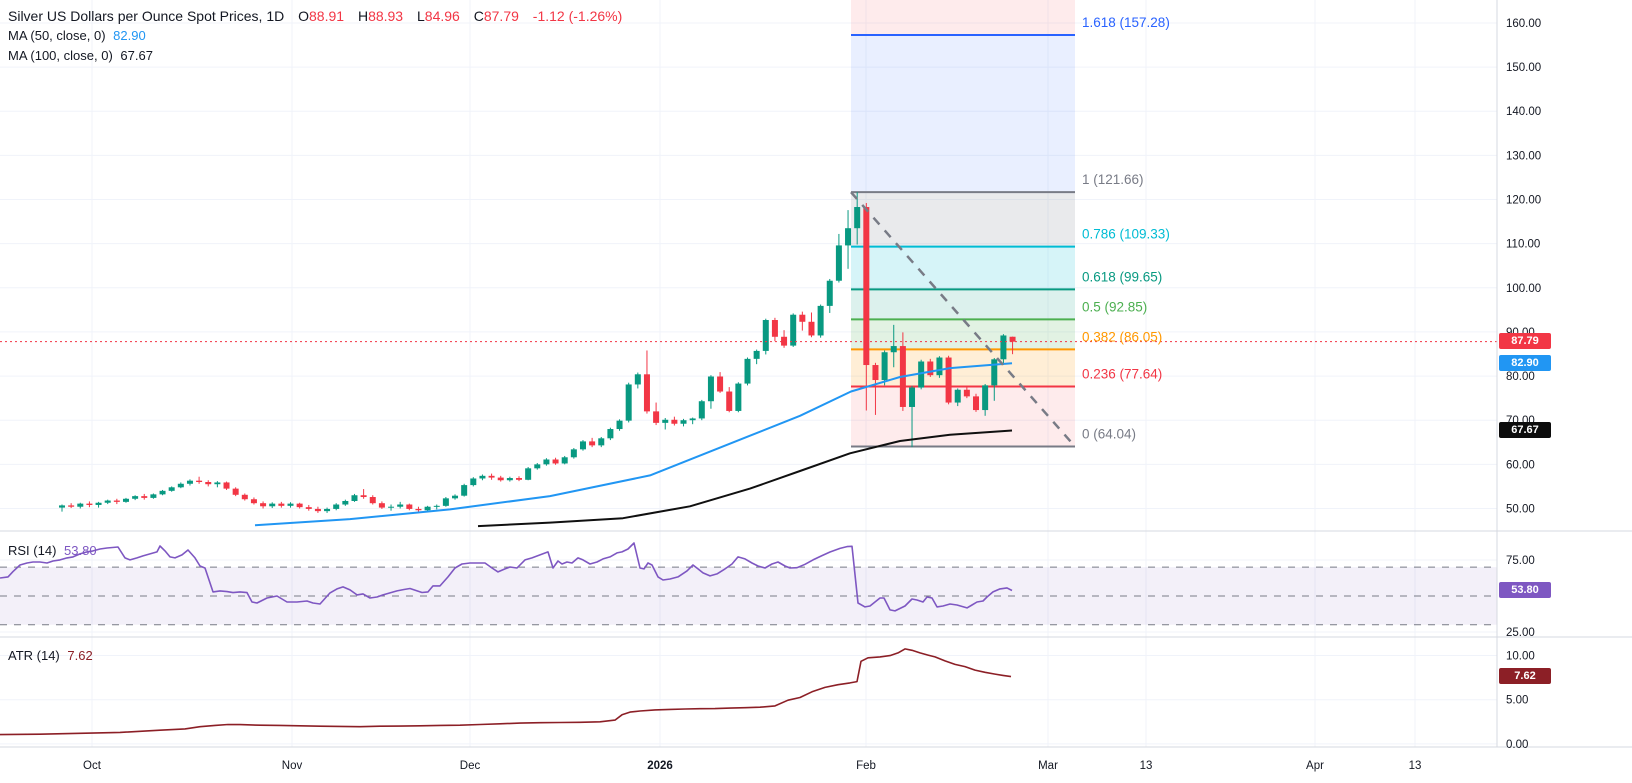  Describe the element at coordinates (1520, 633) in the screenshot. I see `price-tick-label: 25.00` at that location.